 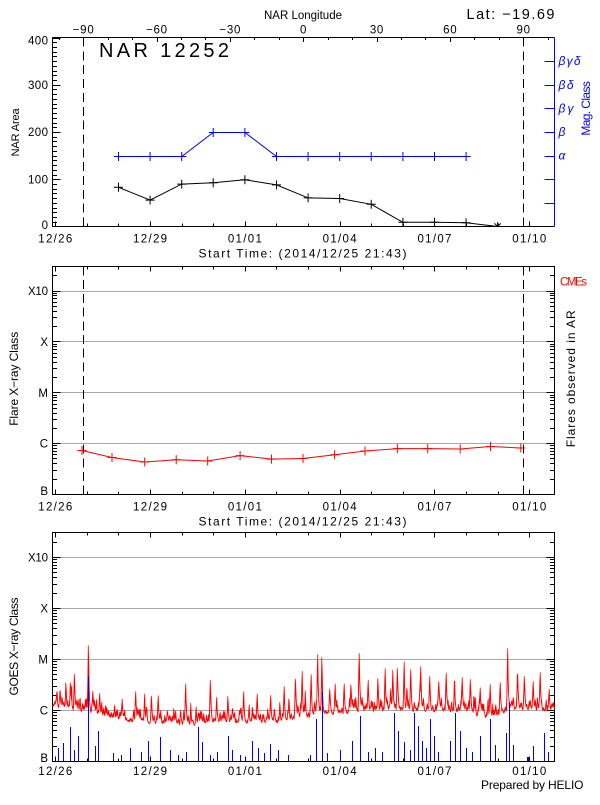 What do you see at coordinates (38, 133) in the screenshot?
I see `svg-text: 200` at bounding box center [38, 133].